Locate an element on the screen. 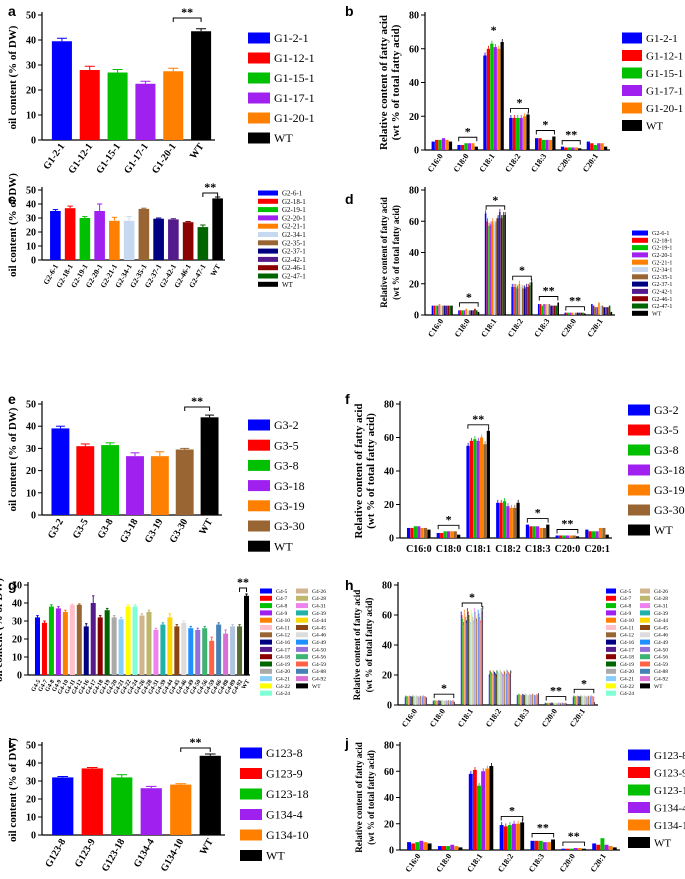  legend-label: WT is located at coordinates (657, 314).